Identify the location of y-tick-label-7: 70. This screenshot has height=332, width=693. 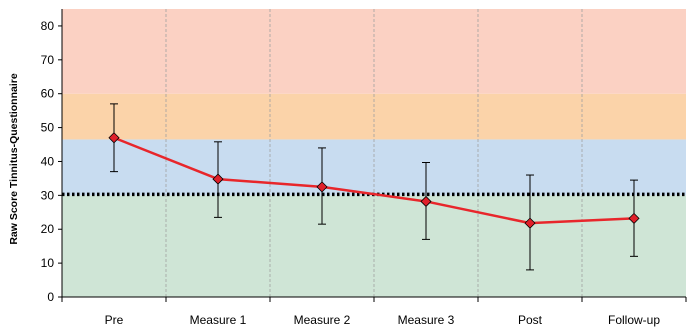
(48, 60).